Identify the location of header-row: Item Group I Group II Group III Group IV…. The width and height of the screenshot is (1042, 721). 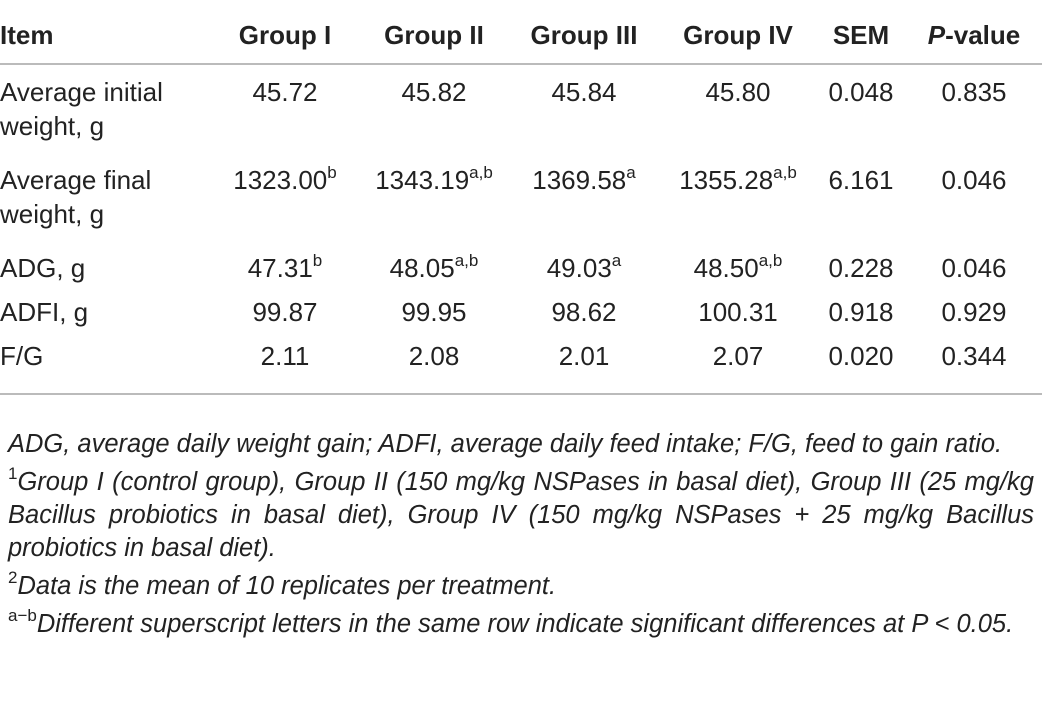
(521, 37).